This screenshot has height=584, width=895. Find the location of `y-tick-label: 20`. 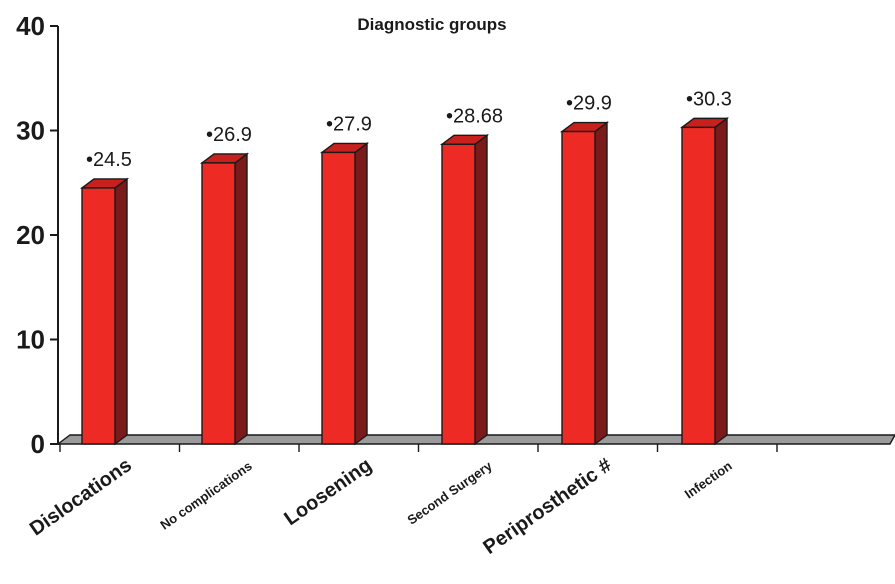

y-tick-label: 20 is located at coordinates (30, 235).